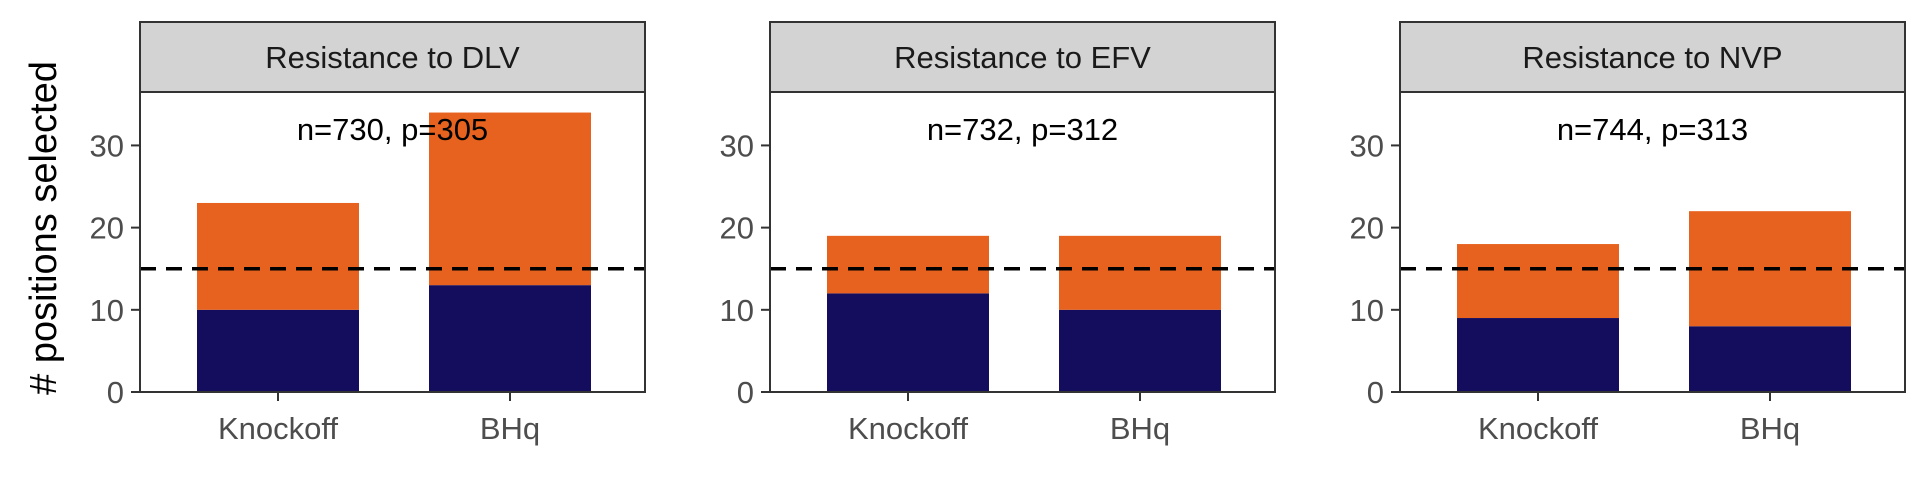 This screenshot has height=488, width=1920. I want to click on facet-title: Resistance to EFV, so click(1022, 57).